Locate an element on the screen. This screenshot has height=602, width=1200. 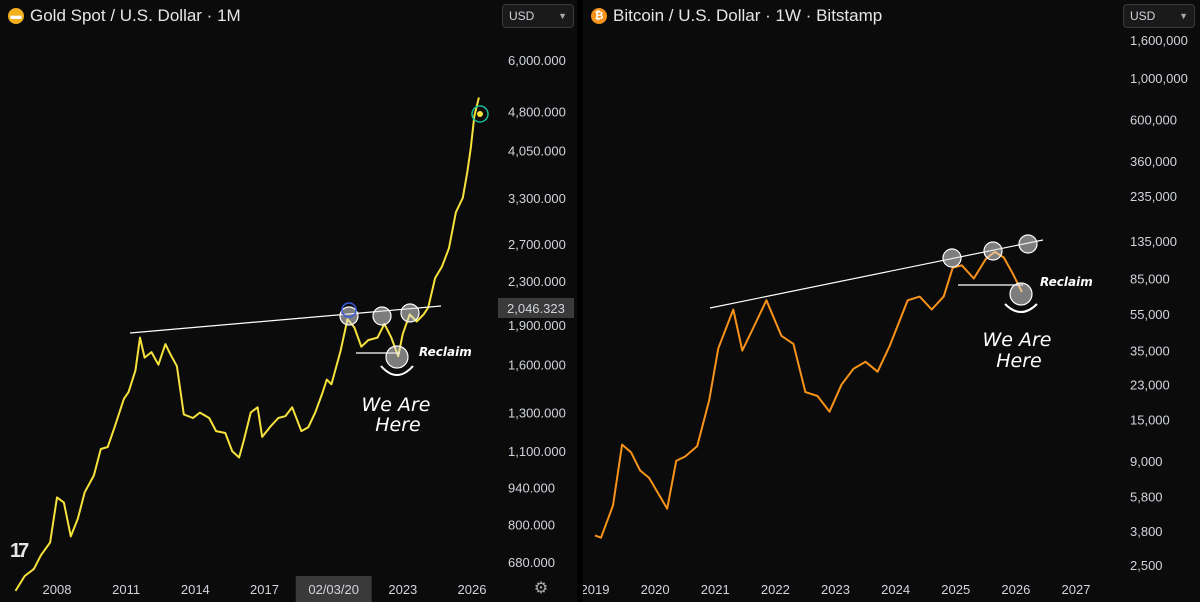
btc-y-tick-label: 600,000 is located at coordinates (1153, 120).